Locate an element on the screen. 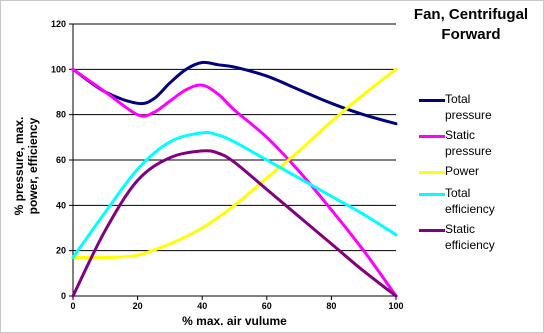 The image size is (544, 333). y-tick-label: 60 is located at coordinates (61, 160).